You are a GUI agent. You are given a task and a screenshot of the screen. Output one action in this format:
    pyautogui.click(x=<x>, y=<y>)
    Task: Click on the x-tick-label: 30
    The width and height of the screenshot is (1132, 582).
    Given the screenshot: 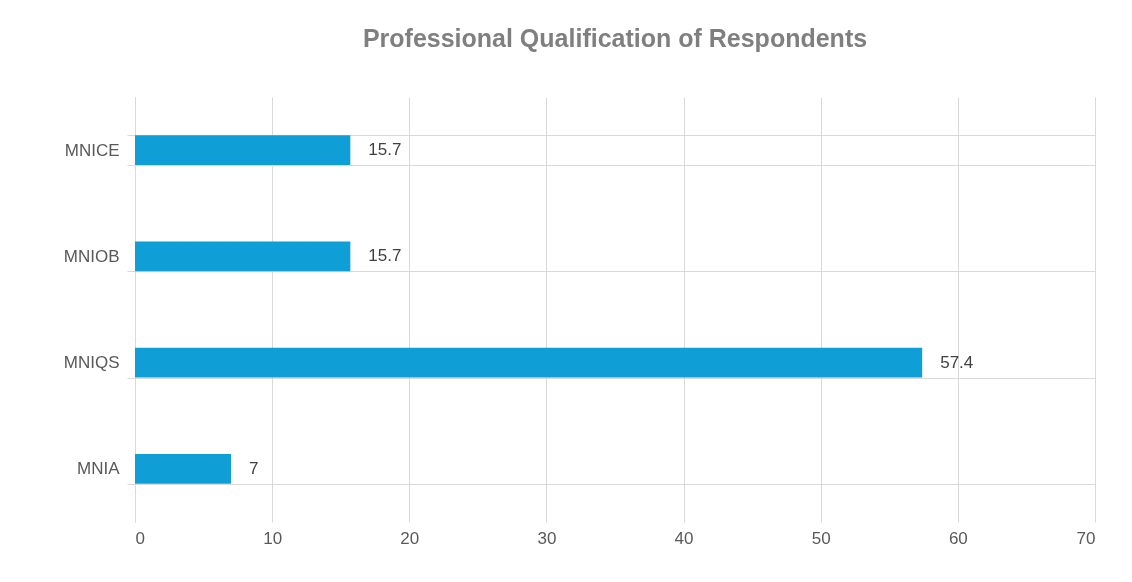 What is the action you would take?
    pyautogui.click(x=547, y=538)
    